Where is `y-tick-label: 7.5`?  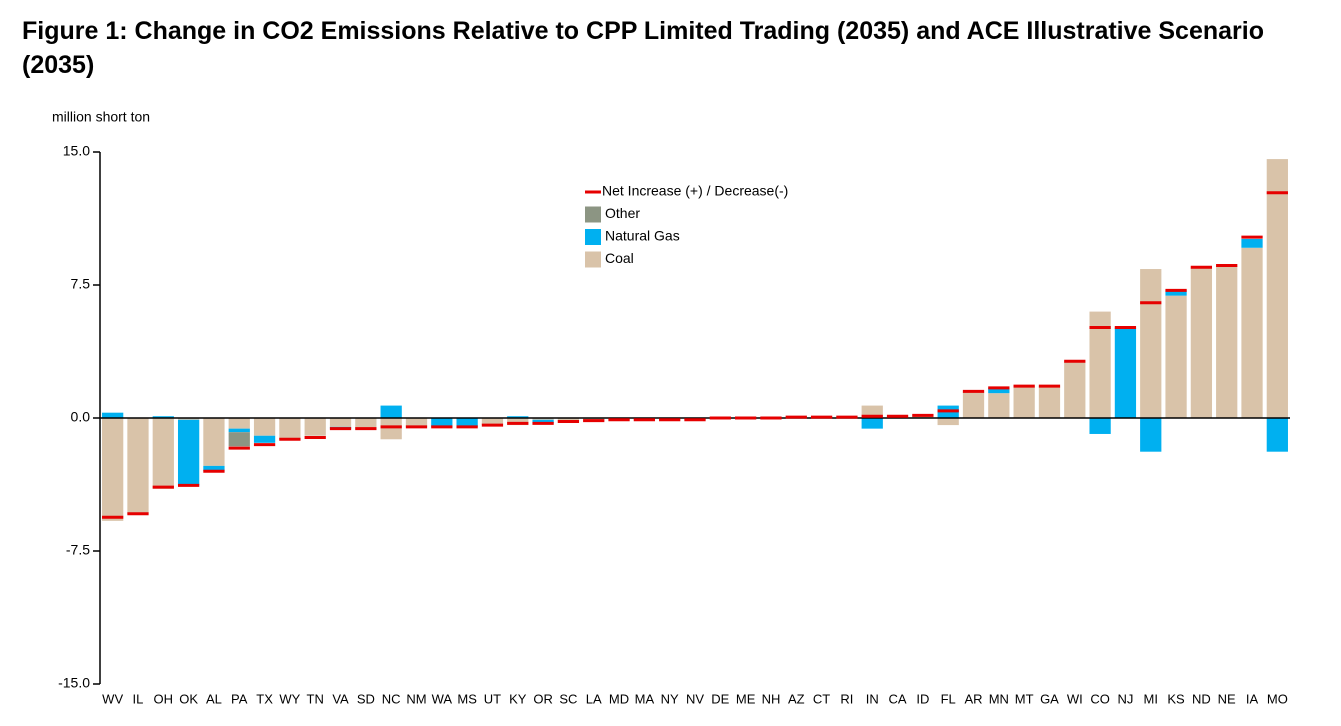
y-tick-label: 7.5 is located at coordinates (81, 284).